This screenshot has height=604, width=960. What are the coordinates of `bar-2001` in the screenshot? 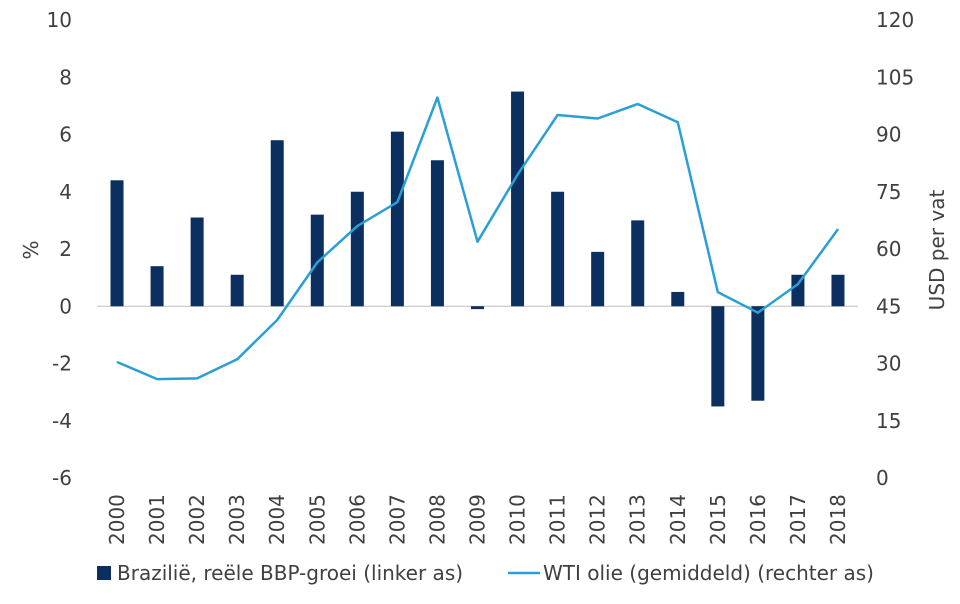 It's located at (157, 286).